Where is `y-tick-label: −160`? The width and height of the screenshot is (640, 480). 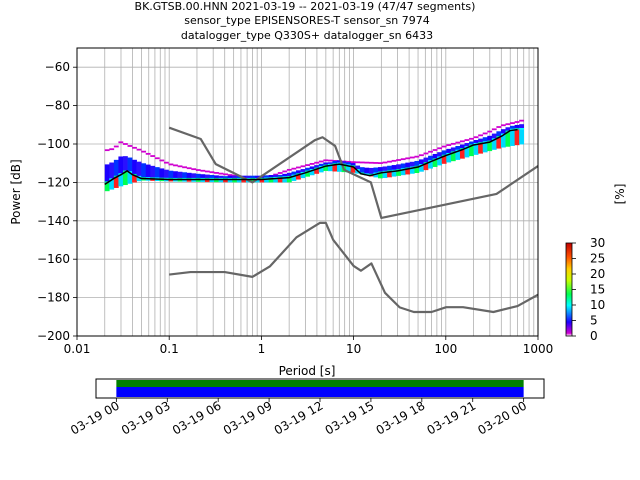 y-tick-label: −160 is located at coordinates (53, 259).